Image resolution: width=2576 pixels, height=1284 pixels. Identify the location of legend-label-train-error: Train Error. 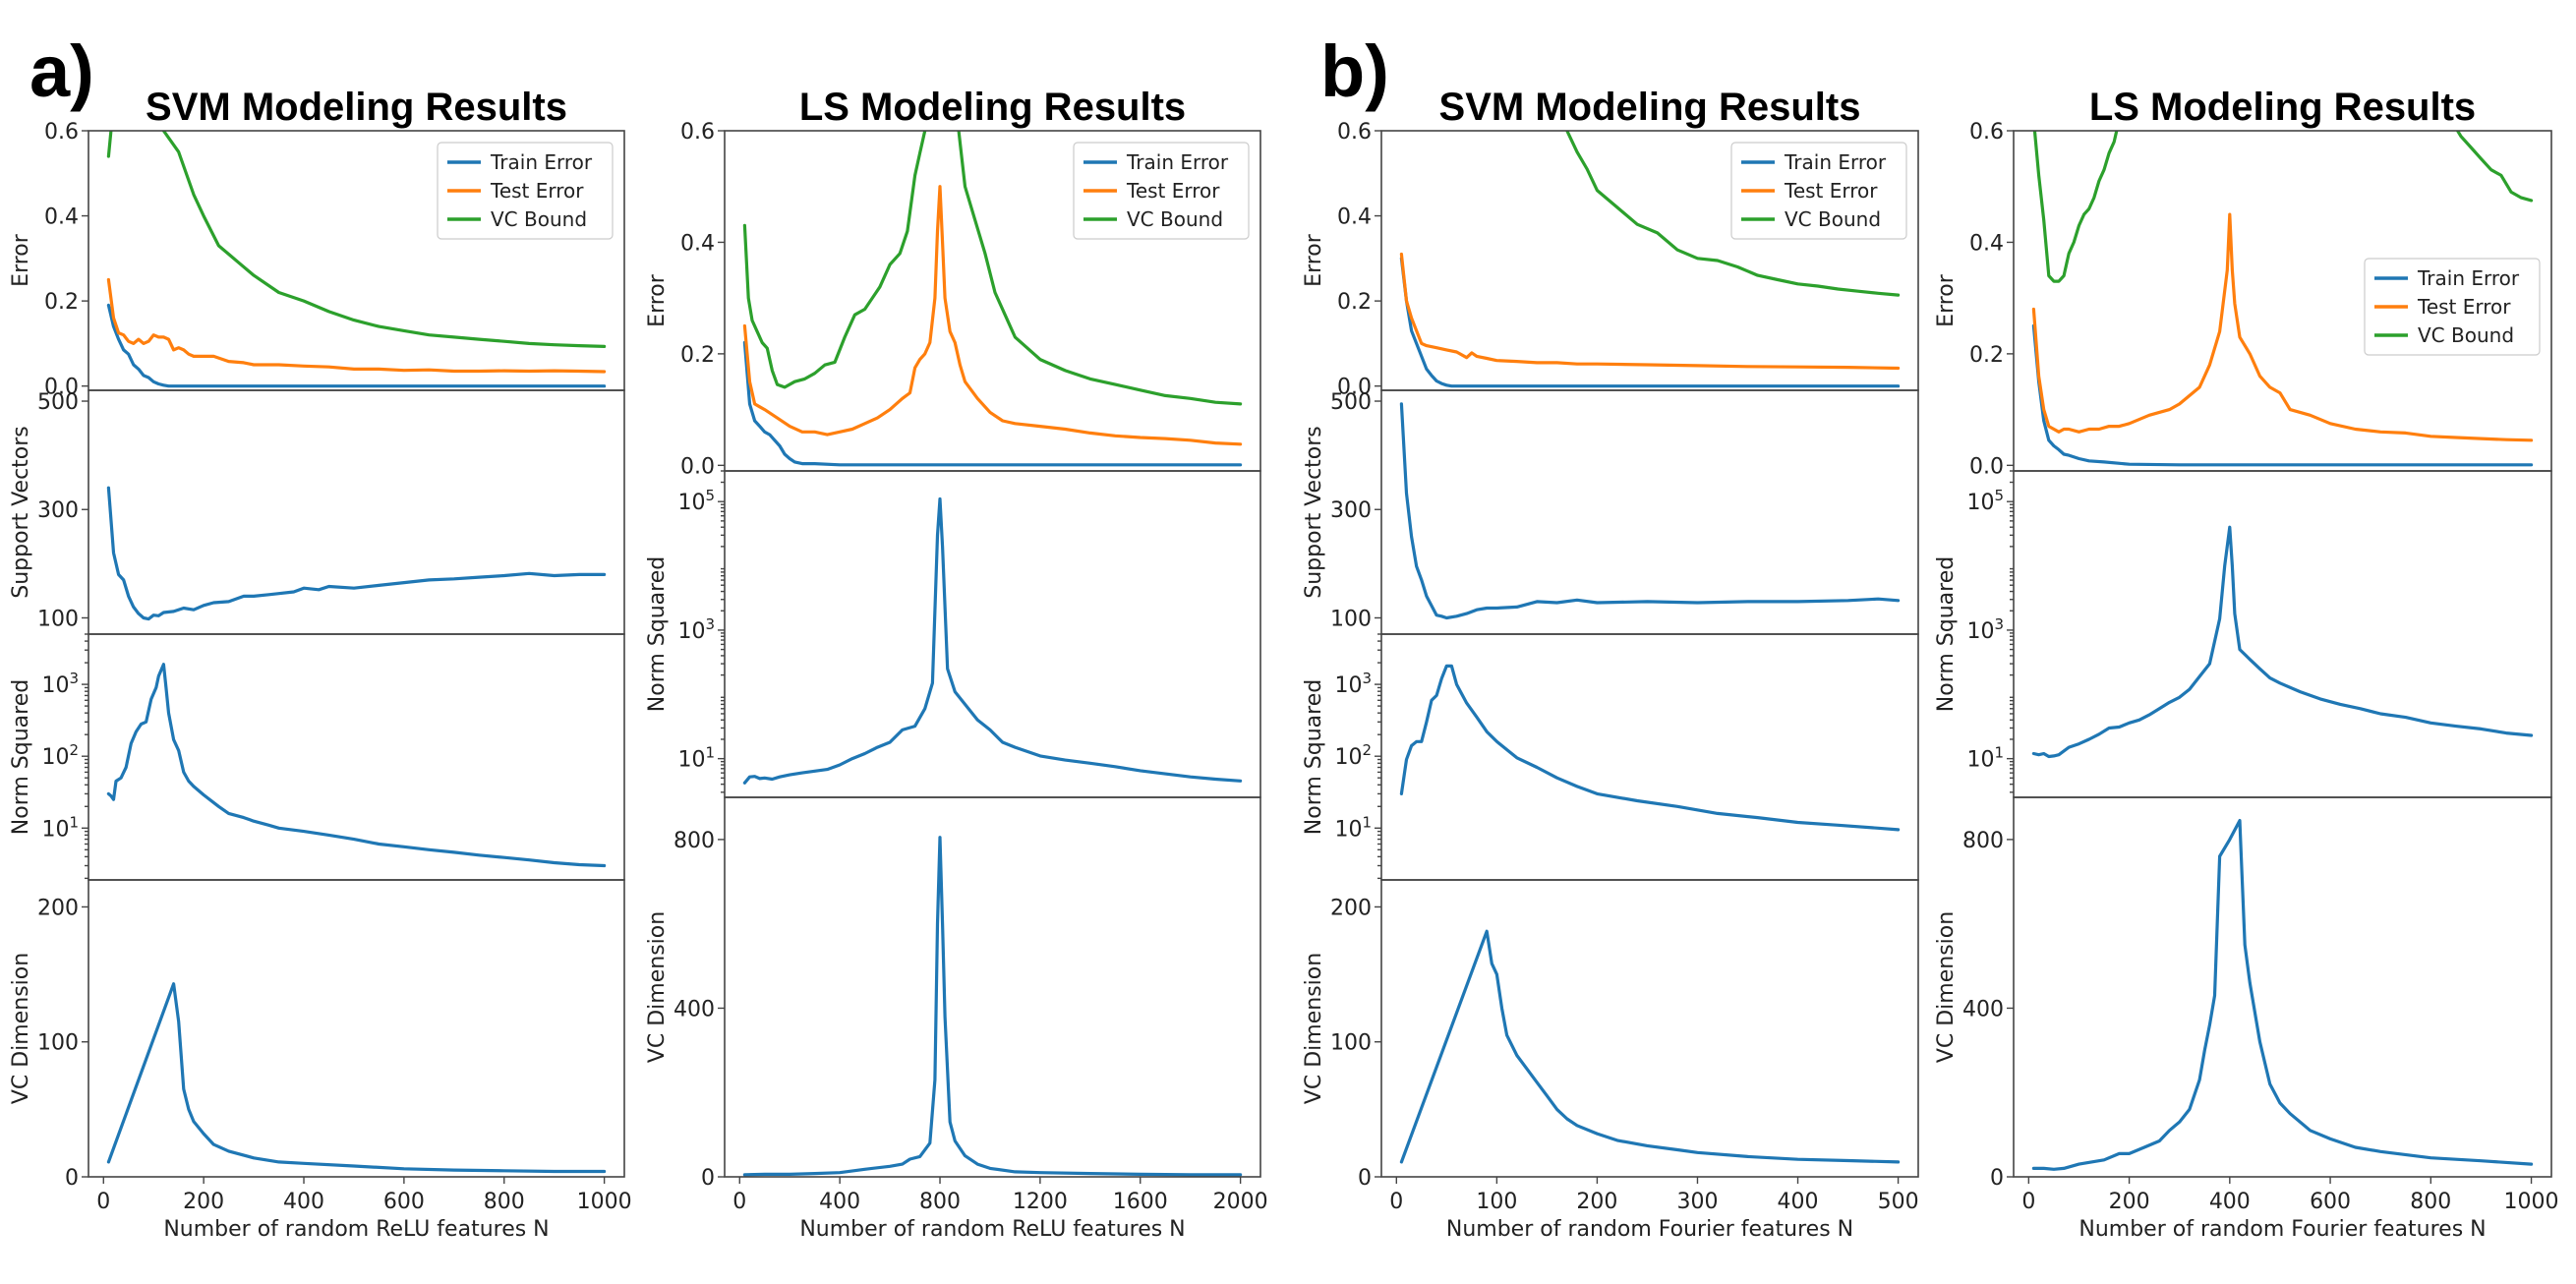
(2468, 278).